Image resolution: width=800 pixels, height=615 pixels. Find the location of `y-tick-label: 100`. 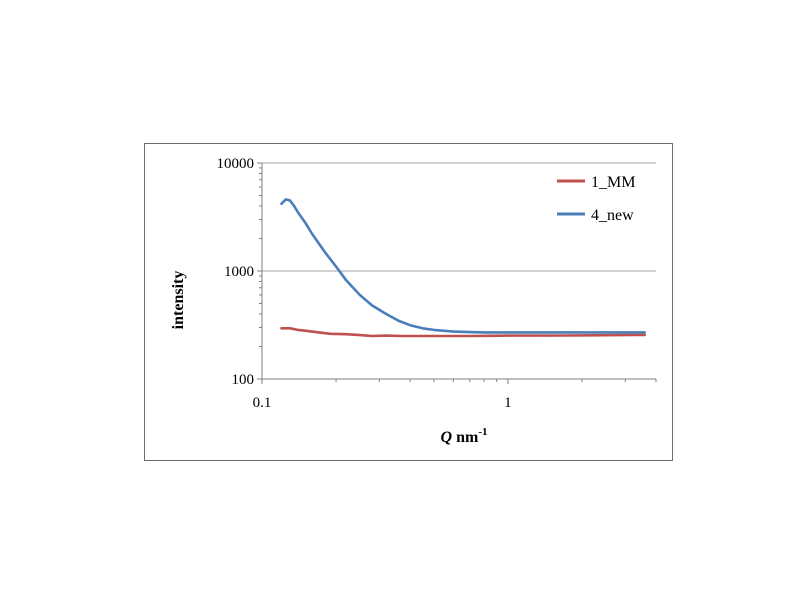

y-tick-label: 100 is located at coordinates (243, 380).